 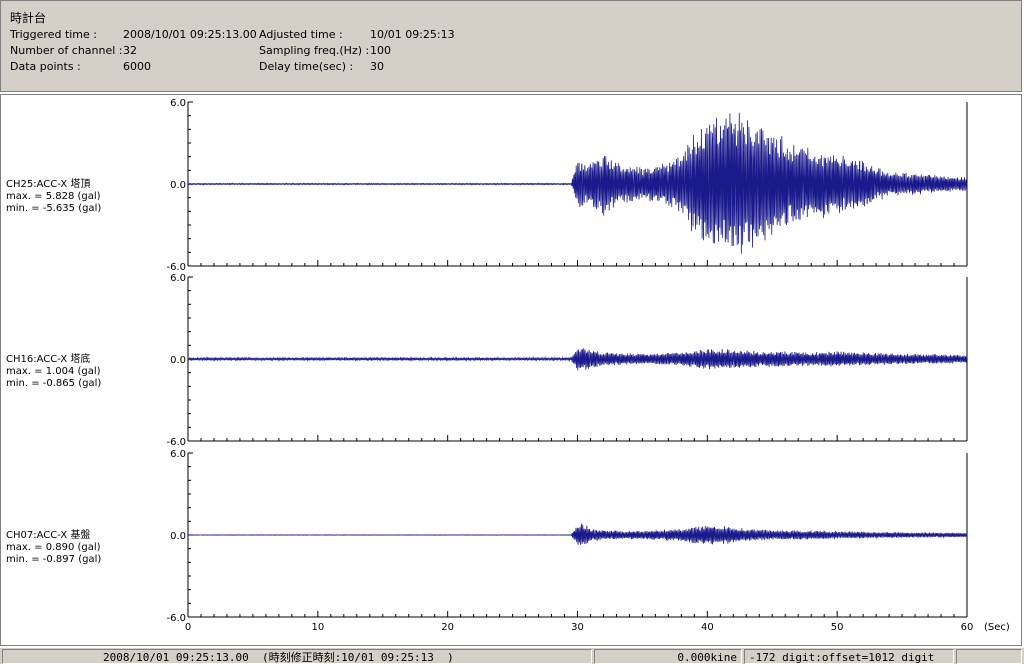 I want to click on channel-count-label: Number of channel :, so click(x=66, y=50).